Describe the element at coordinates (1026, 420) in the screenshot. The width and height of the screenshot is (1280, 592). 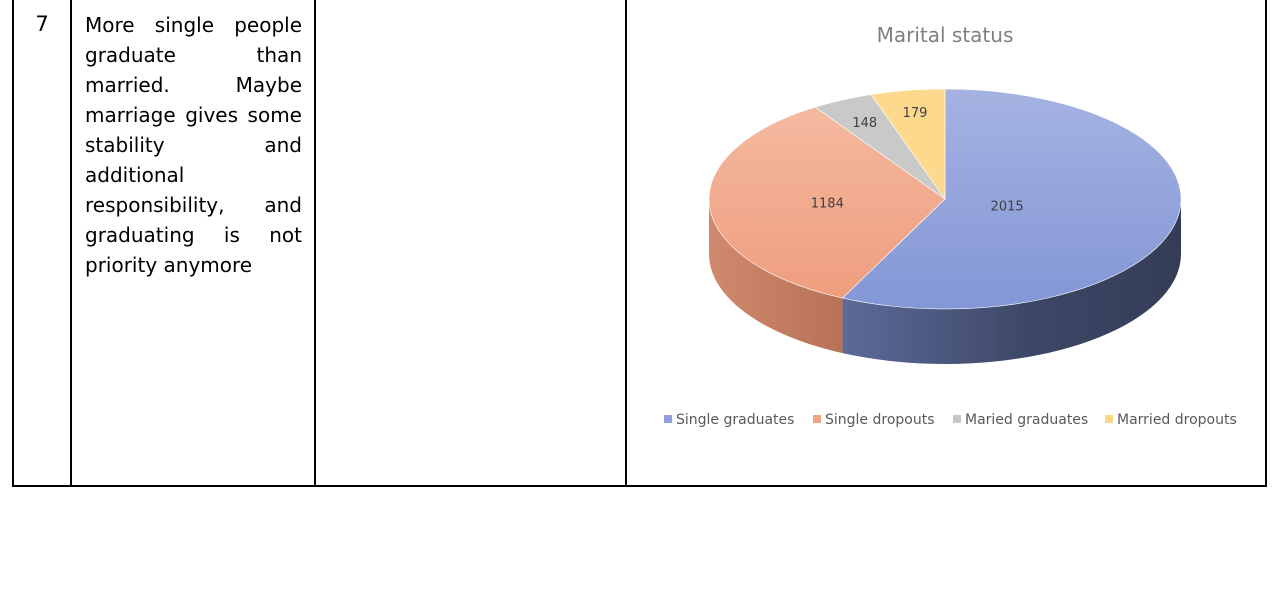
I see `legend-label-maried-graduates: Maried graduates` at that location.